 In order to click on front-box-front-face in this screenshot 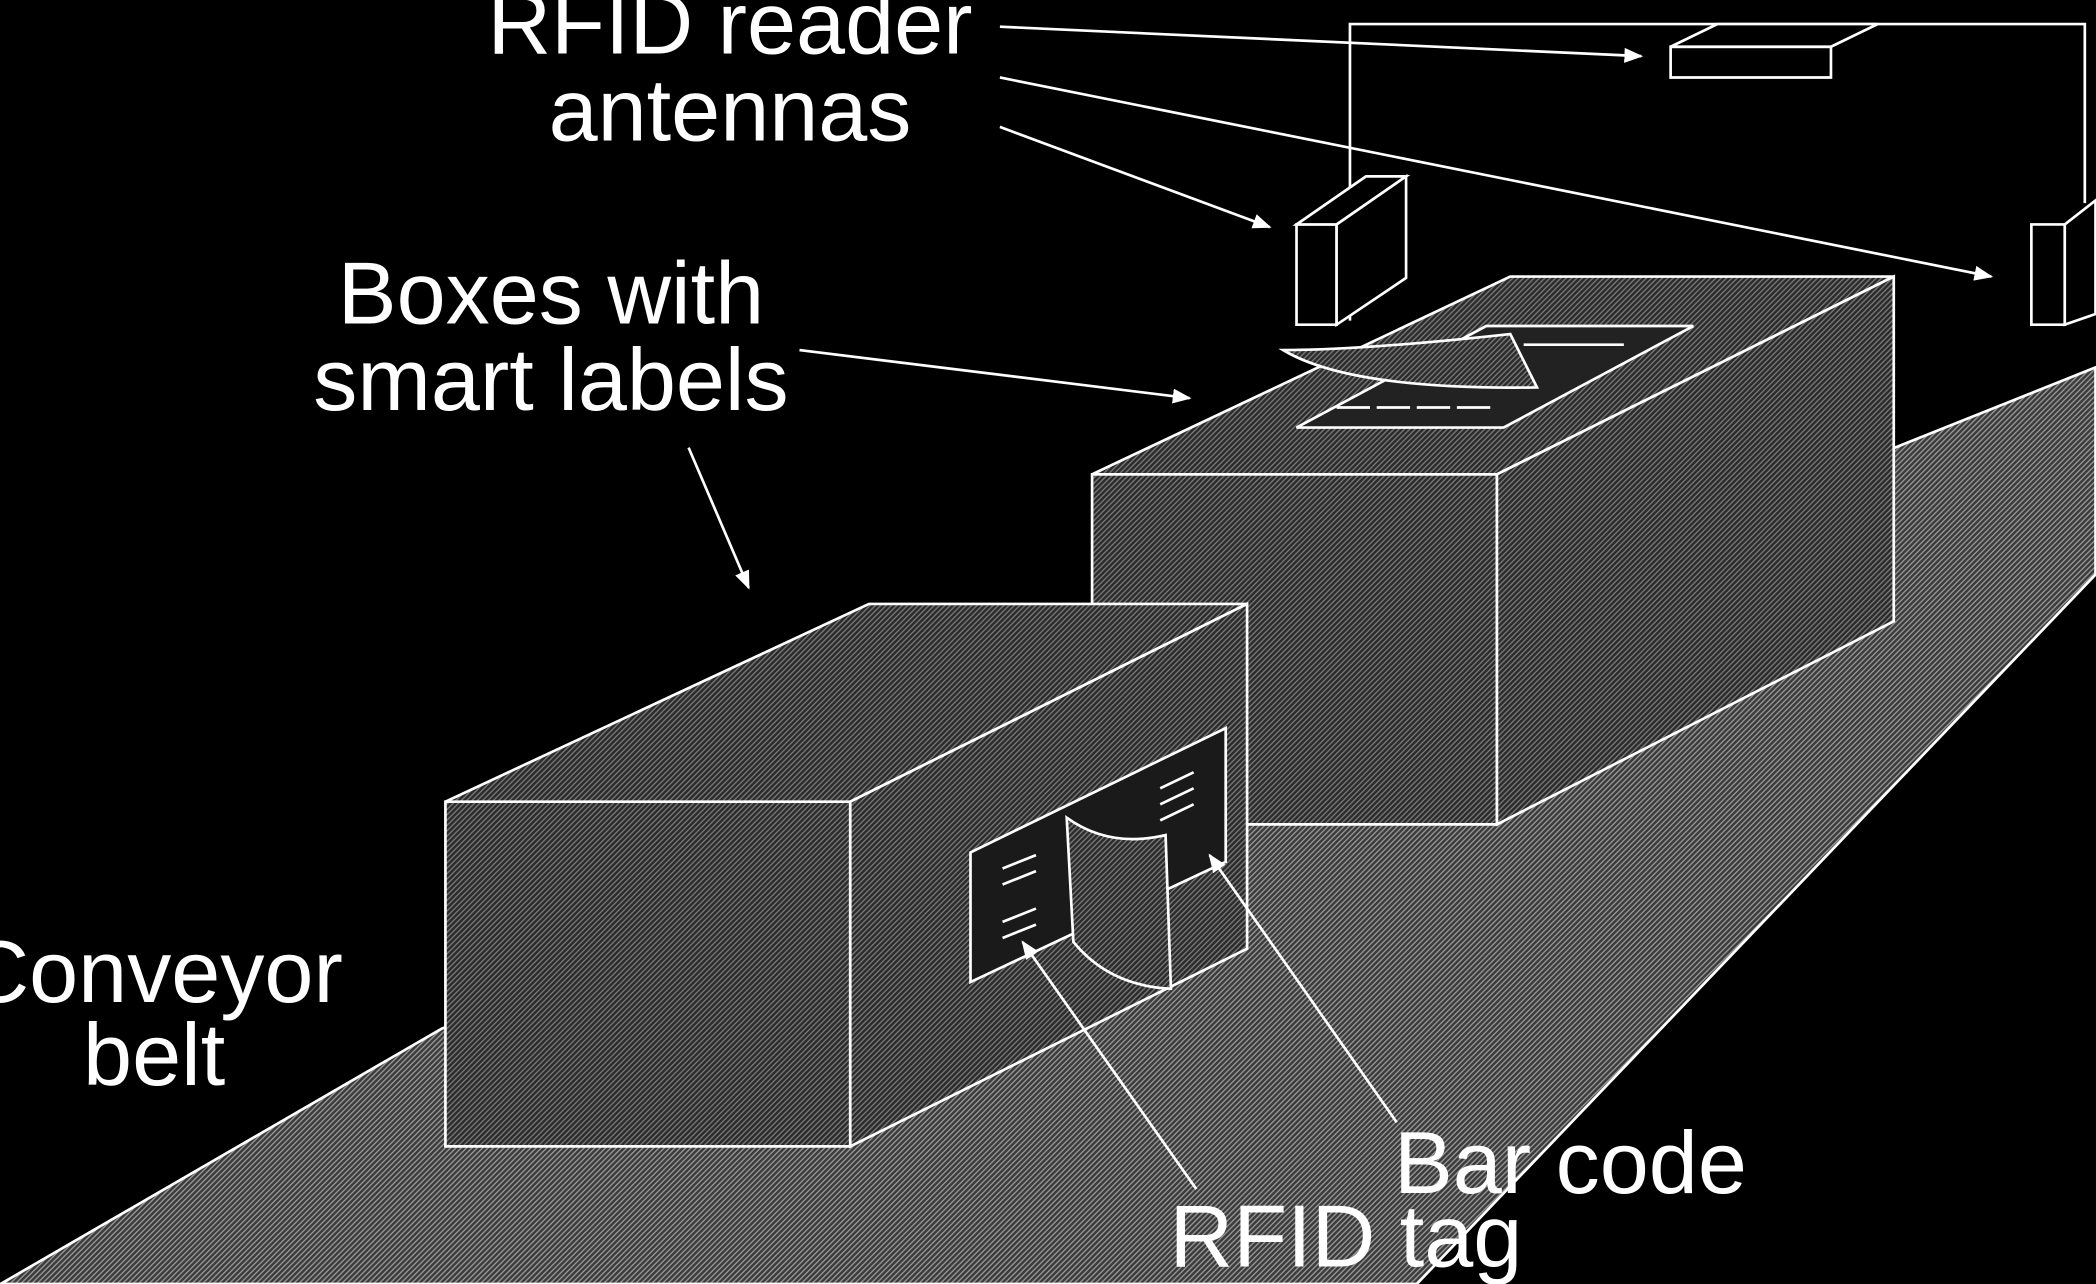, I will do `click(648, 974)`.